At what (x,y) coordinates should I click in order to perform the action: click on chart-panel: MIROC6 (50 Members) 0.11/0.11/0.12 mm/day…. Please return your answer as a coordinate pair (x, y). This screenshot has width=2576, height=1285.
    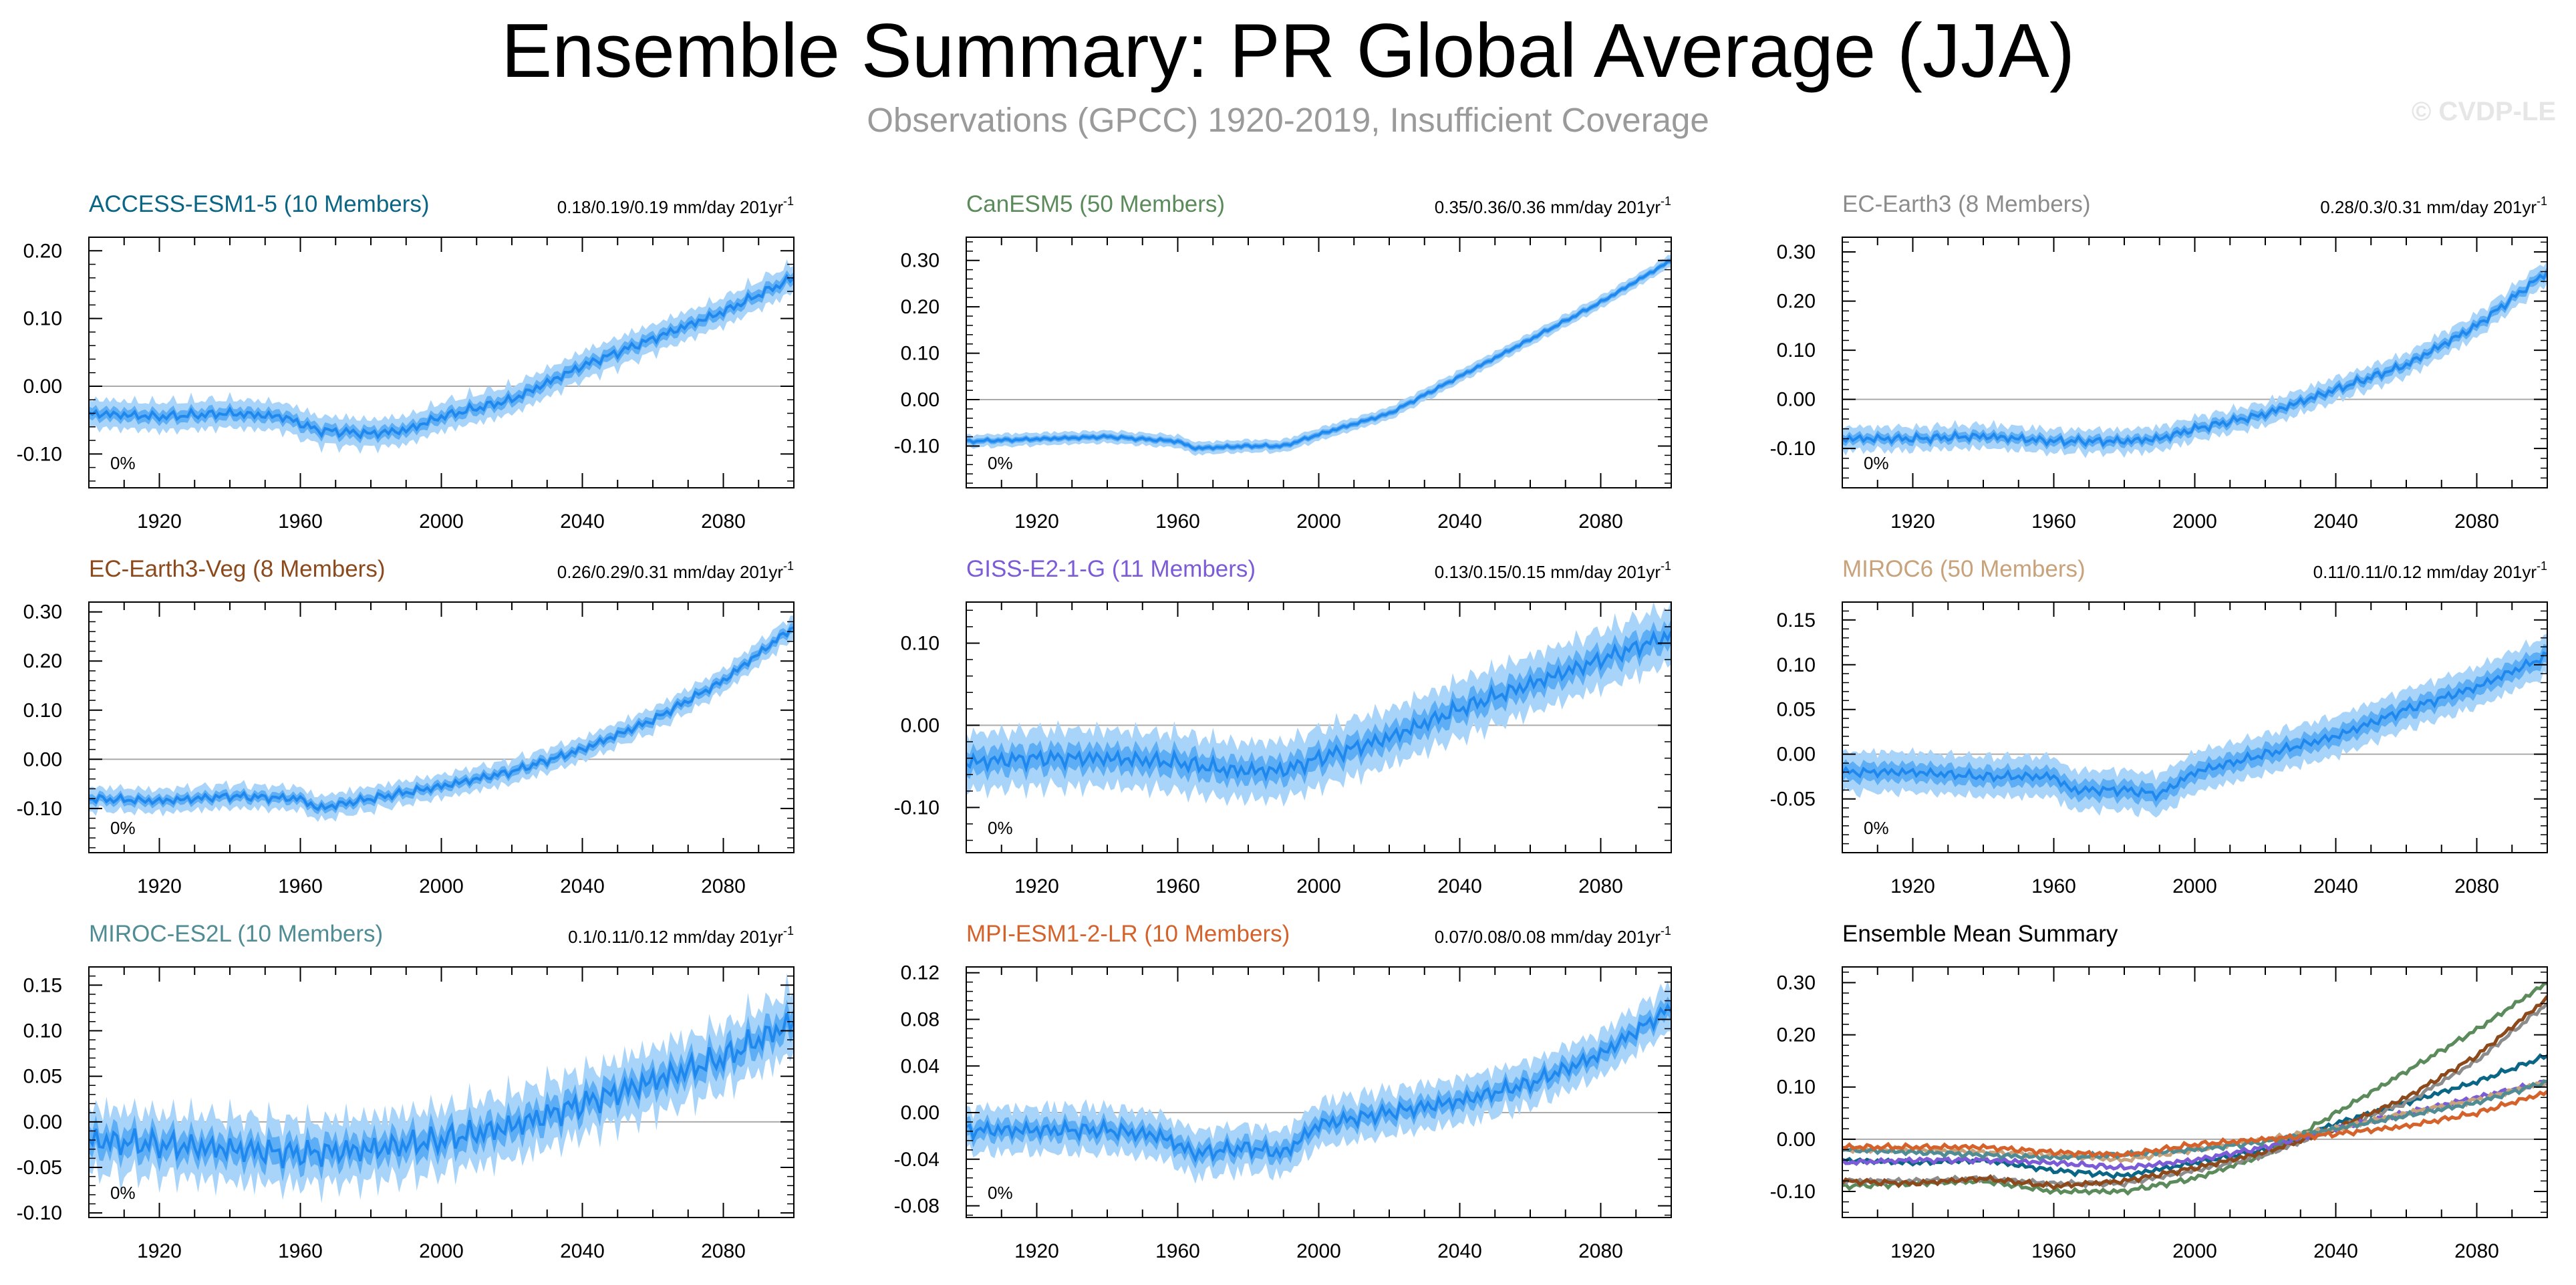
    Looking at the image, I should click on (2159, 727).